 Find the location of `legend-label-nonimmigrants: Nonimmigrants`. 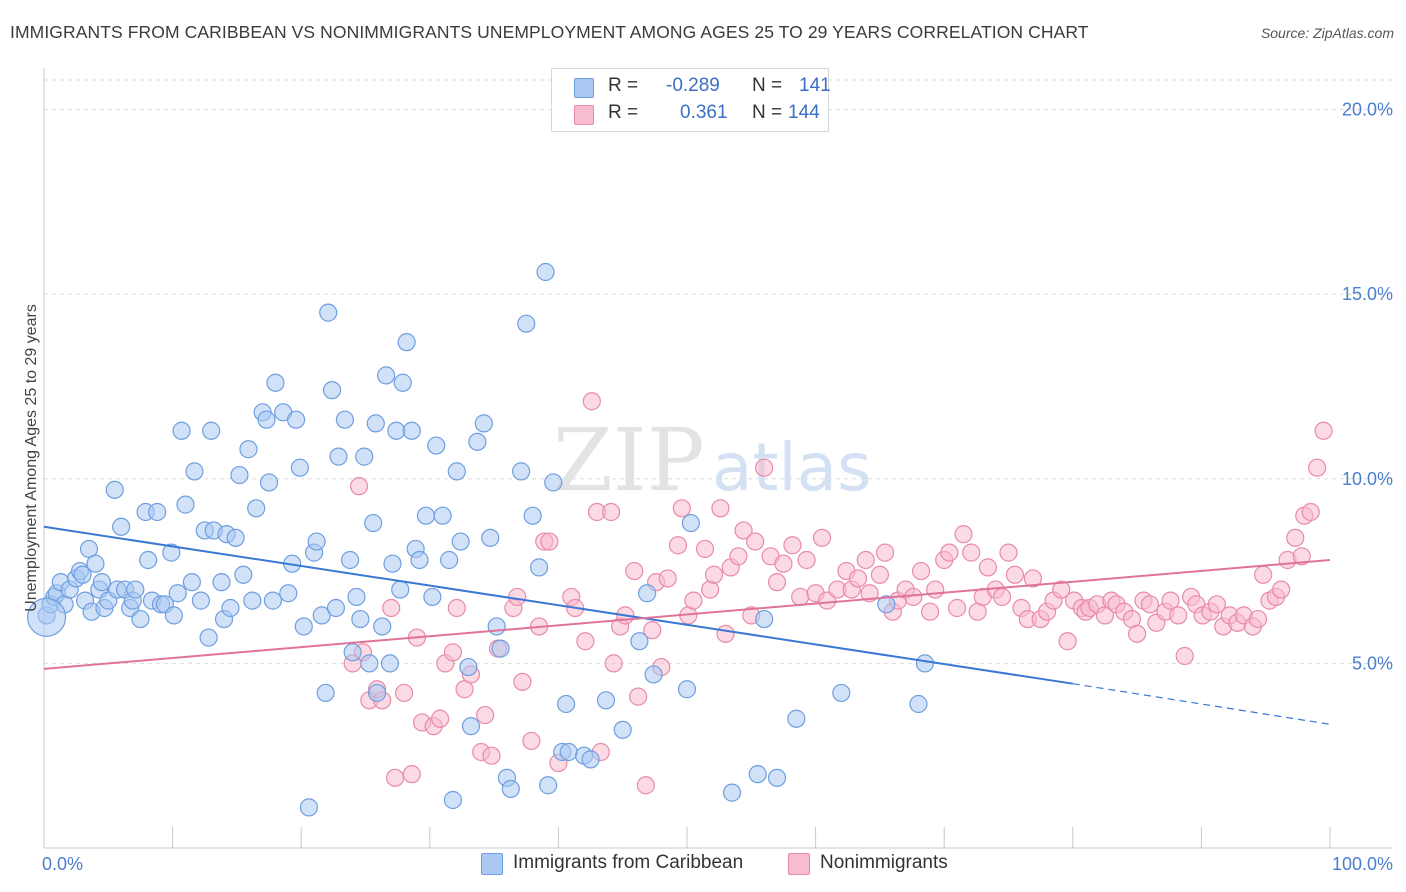

legend-label-nonimmigrants: Nonimmigrants is located at coordinates (884, 862).